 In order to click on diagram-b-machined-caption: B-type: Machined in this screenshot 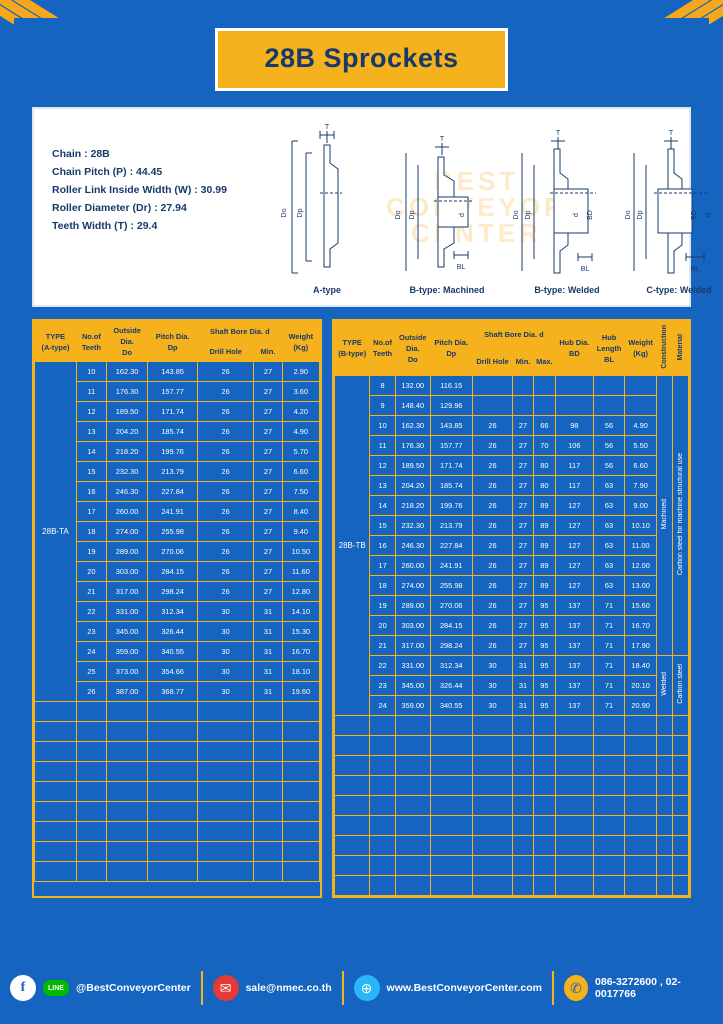, I will do `click(447, 290)`.